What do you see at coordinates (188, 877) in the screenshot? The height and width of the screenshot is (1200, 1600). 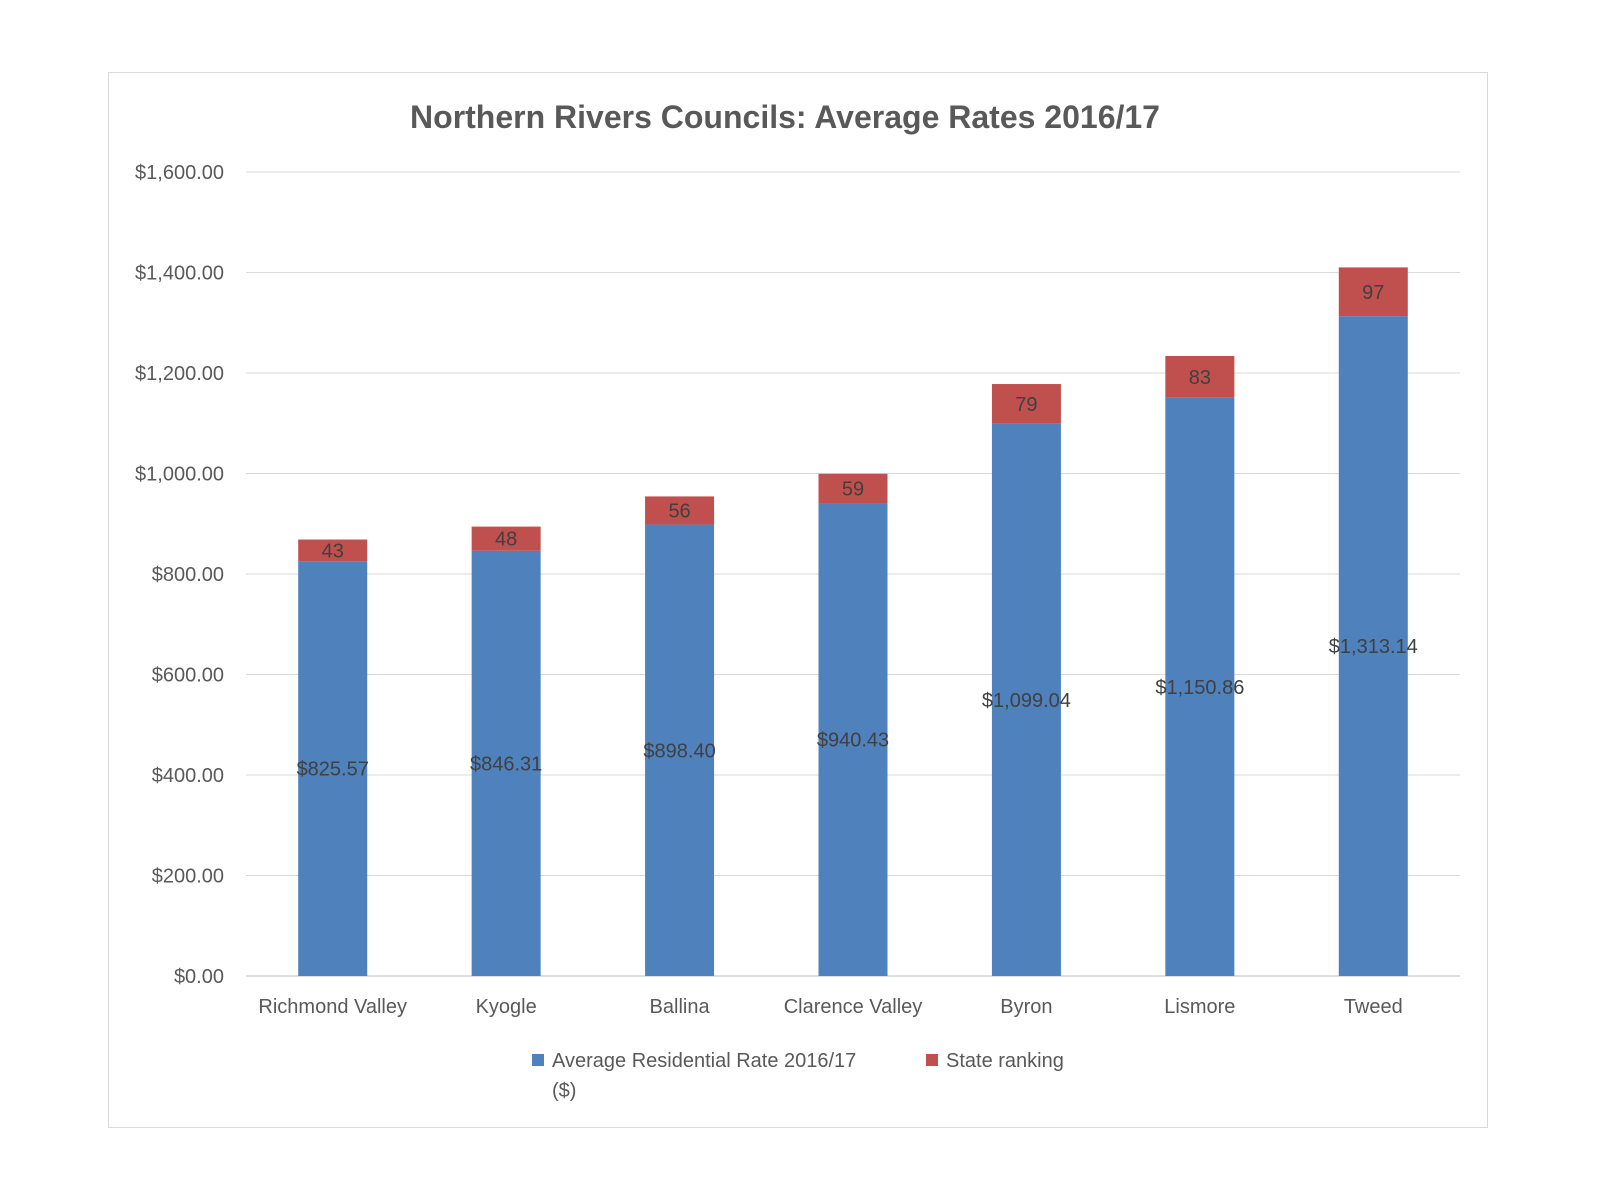 I see `y-tick-label: $200.00` at bounding box center [188, 877].